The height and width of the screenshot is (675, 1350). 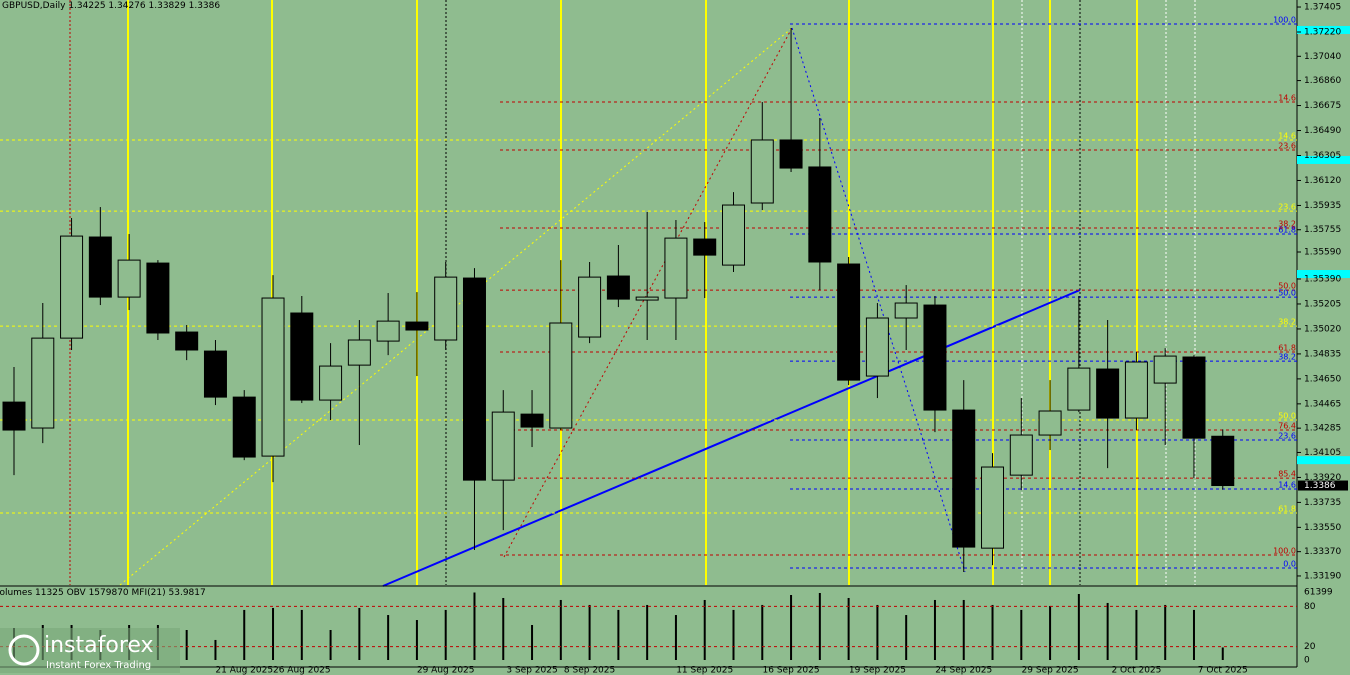 What do you see at coordinates (1322, 181) in the screenshot?
I see `y-tick-label: 1.36120` at bounding box center [1322, 181].